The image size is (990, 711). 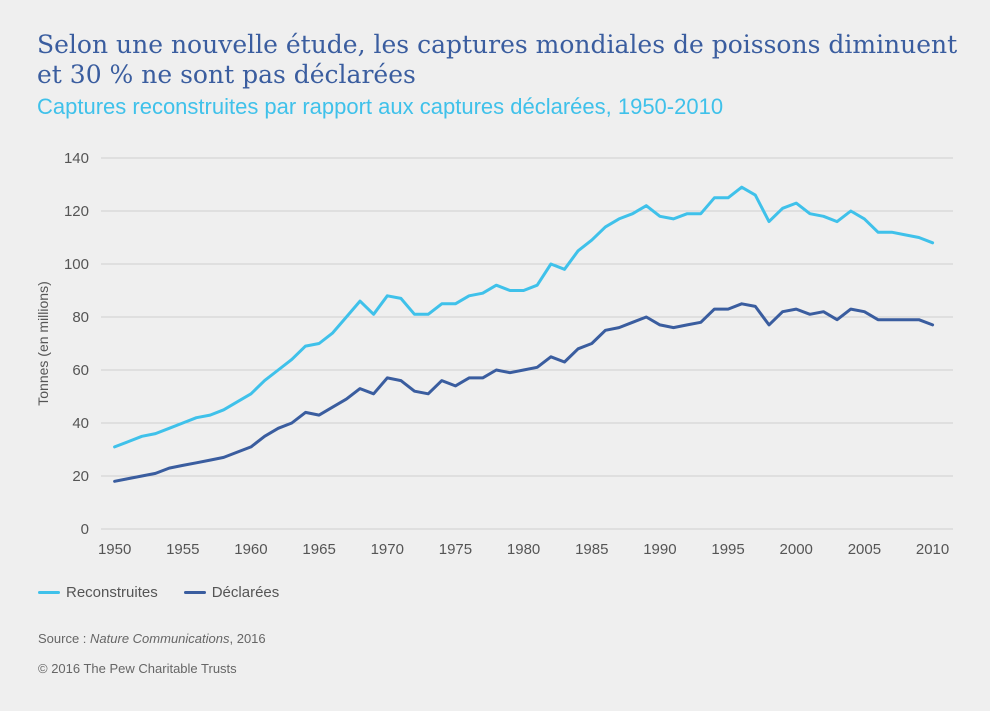 I want to click on legend-swatch-reported, so click(x=194, y=592).